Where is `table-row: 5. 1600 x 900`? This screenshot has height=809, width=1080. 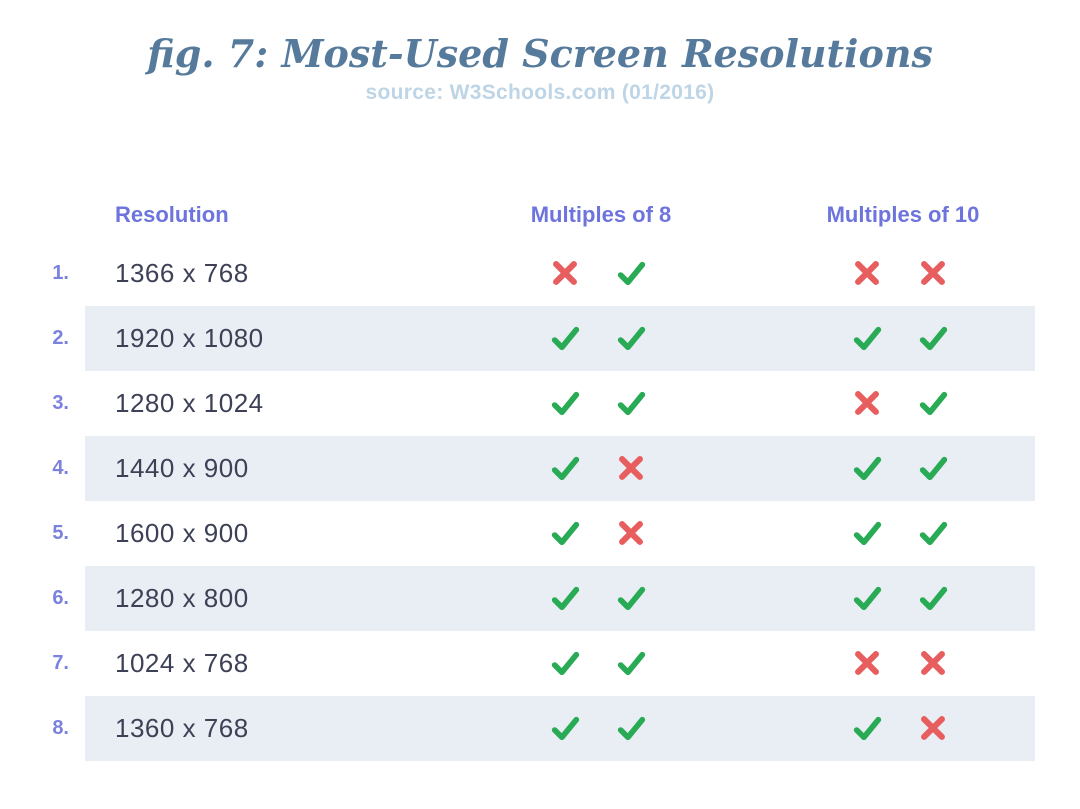
table-row: 5. 1600 x 900 is located at coordinates (540, 533).